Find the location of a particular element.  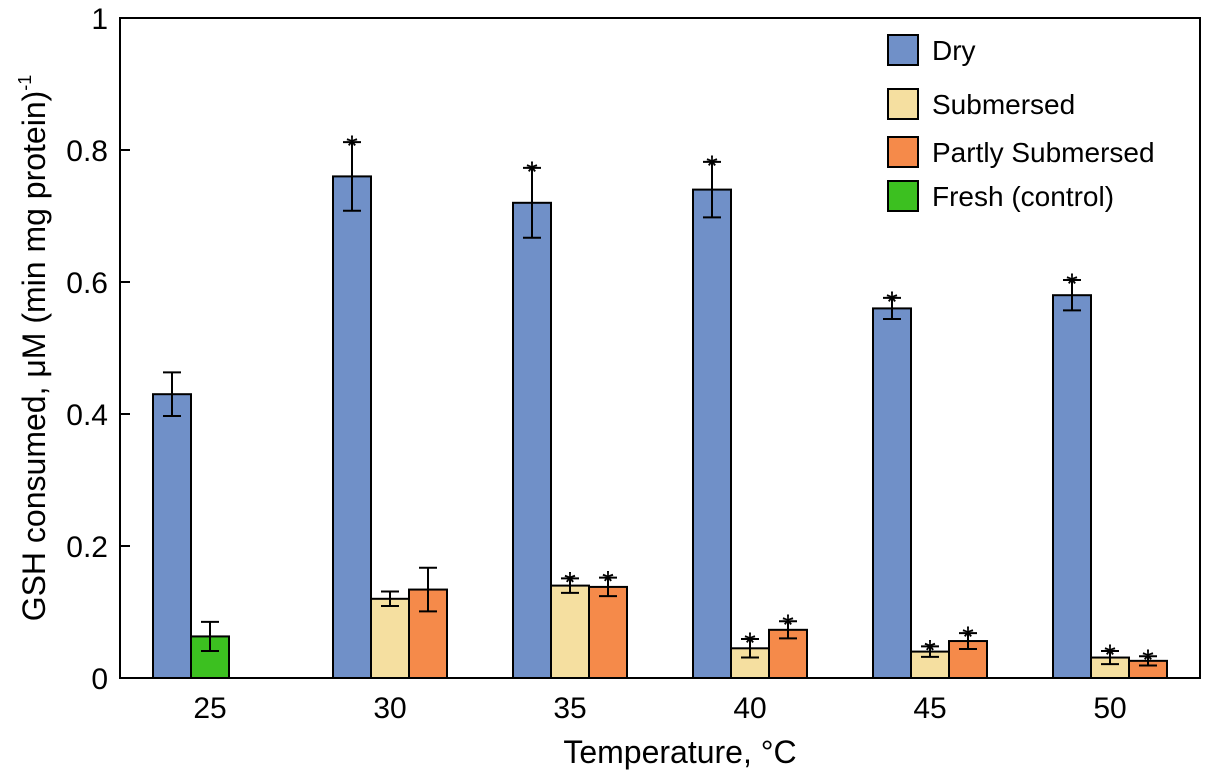

y-tick-label: 1 is located at coordinates (99, 19).